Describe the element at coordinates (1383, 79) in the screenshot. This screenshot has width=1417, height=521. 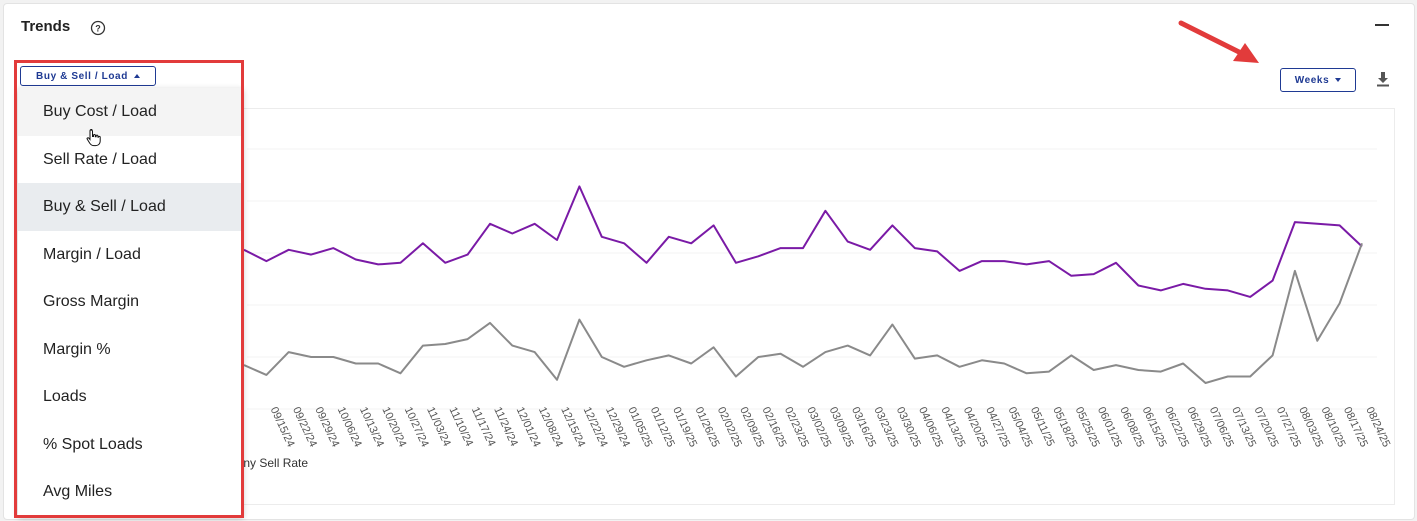
I see `download-icon` at that location.